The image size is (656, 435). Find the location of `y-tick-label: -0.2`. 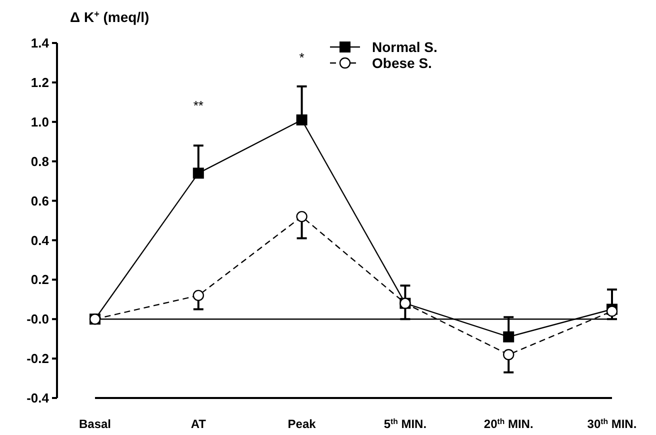

y-tick-label: -0.2 is located at coordinates (37, 358).